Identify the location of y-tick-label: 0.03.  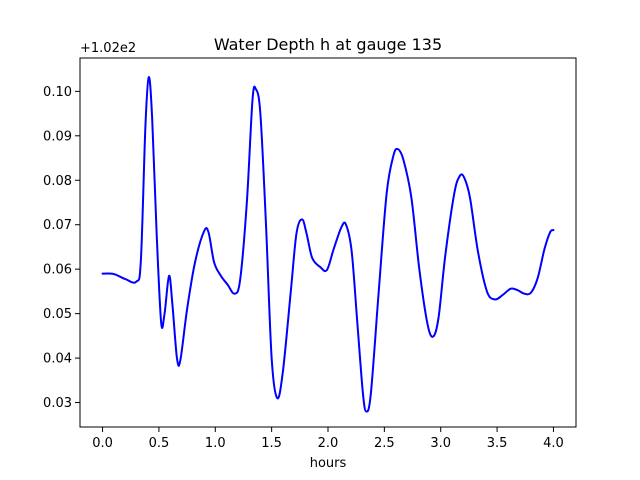
(57, 403).